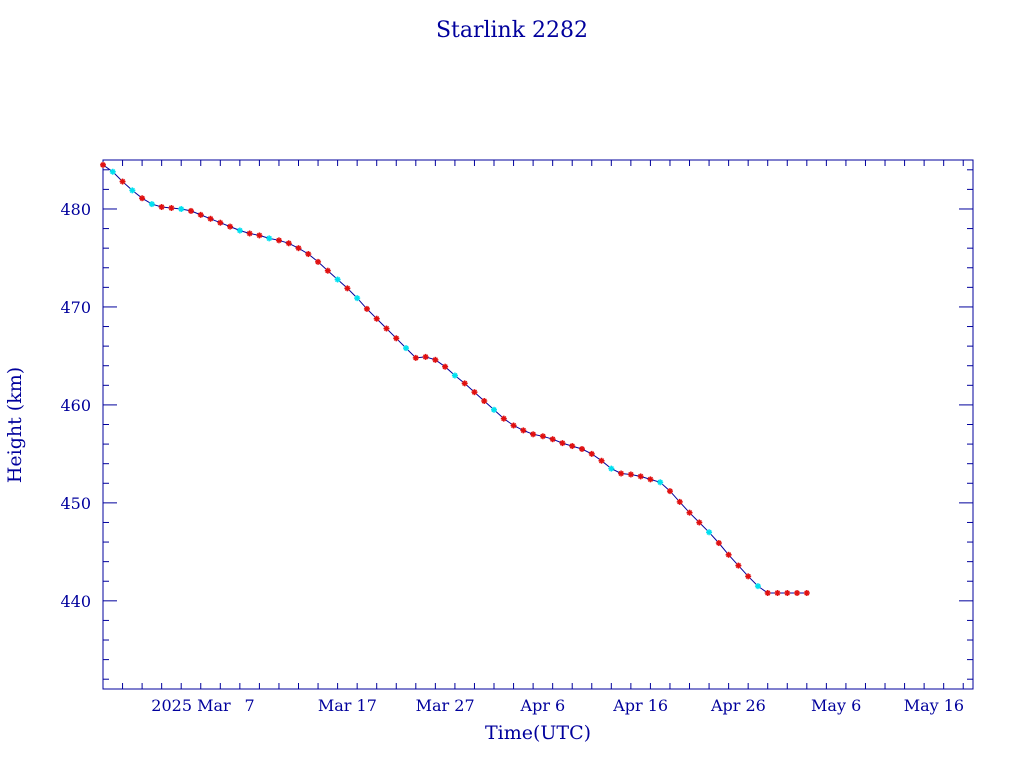 The height and width of the screenshot is (768, 1024). What do you see at coordinates (738, 705) in the screenshot?
I see `x-tick-label: Apr 26` at bounding box center [738, 705].